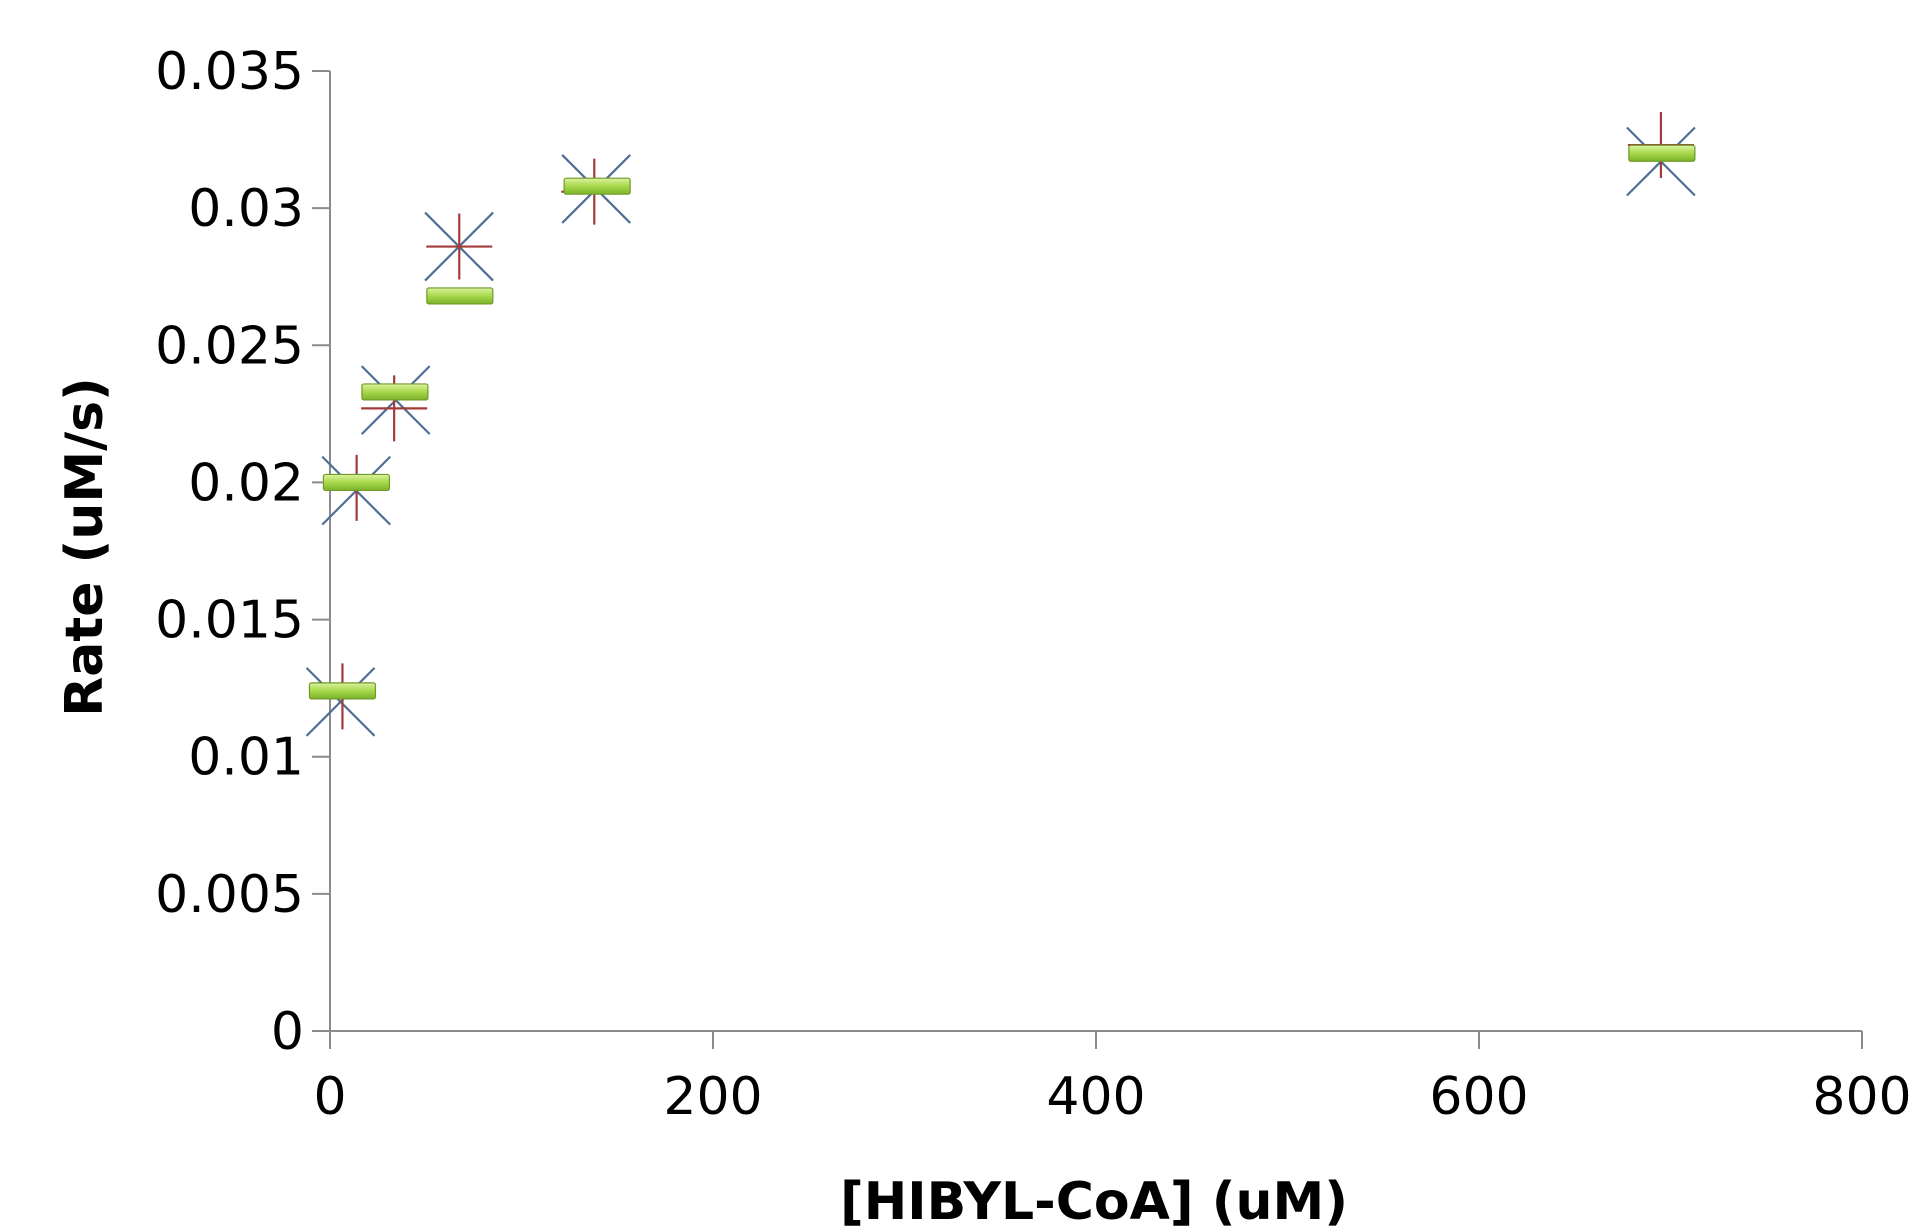 This screenshot has height=1230, width=1914. What do you see at coordinates (85, 547) in the screenshot?
I see `y-axis-title: Rate (uM/s)` at bounding box center [85, 547].